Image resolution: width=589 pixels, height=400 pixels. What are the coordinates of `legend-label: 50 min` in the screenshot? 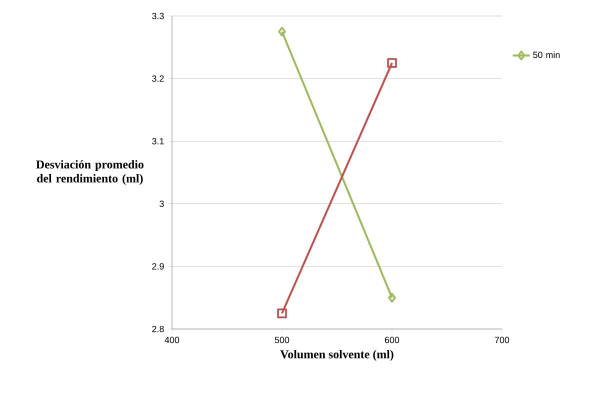 It's located at (546, 54).